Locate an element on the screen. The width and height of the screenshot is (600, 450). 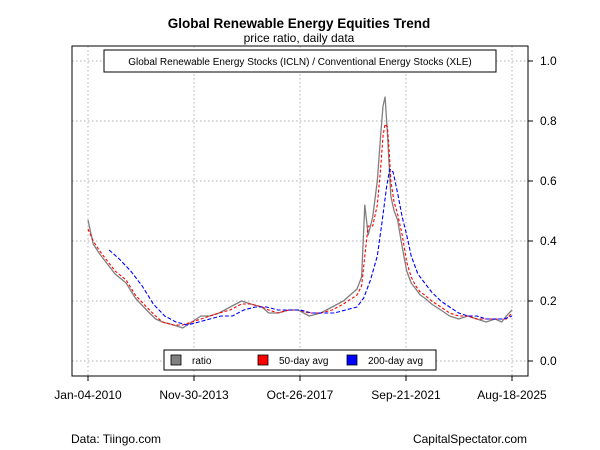
x-tick-label: Nov-30-2013 is located at coordinates (194, 395).